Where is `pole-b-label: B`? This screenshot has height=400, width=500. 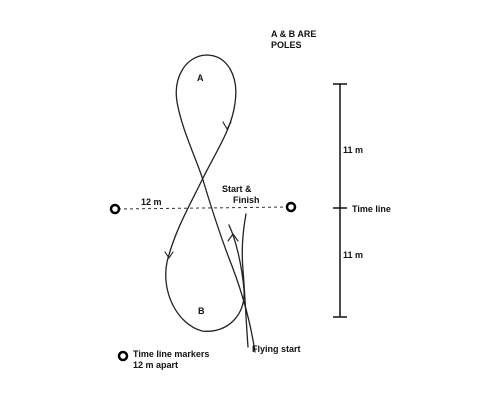 pole-b-label: B is located at coordinates (201, 311).